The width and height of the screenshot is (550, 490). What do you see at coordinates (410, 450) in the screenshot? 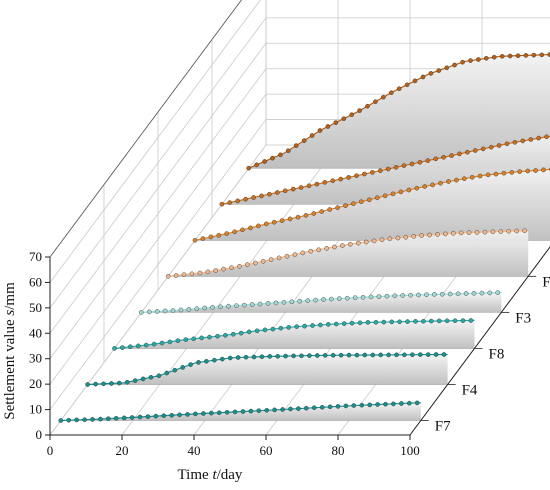
I see `x-tick-label: 100` at bounding box center [410, 450].